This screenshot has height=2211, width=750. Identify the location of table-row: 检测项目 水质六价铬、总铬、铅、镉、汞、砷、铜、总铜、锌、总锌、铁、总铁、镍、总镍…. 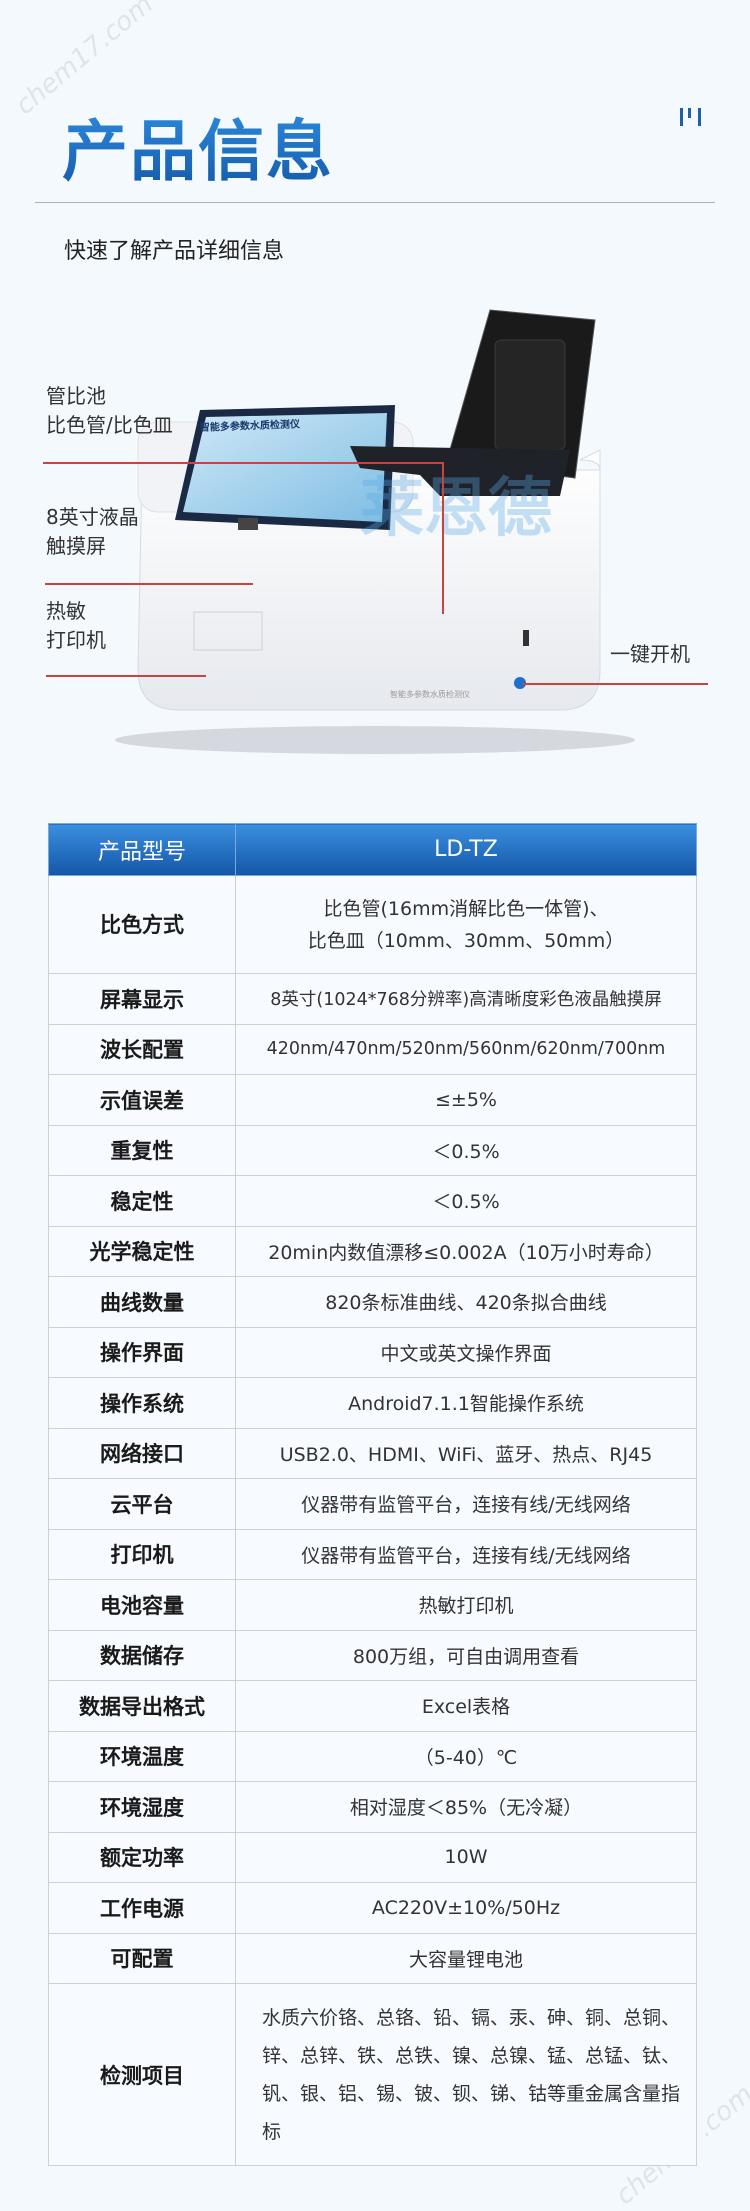
(372, 2074).